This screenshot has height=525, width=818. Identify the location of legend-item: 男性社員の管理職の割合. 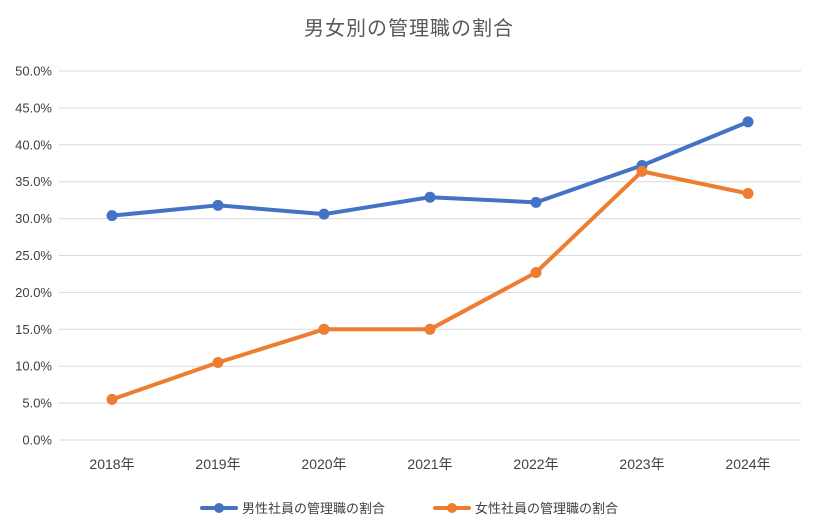
(292, 507).